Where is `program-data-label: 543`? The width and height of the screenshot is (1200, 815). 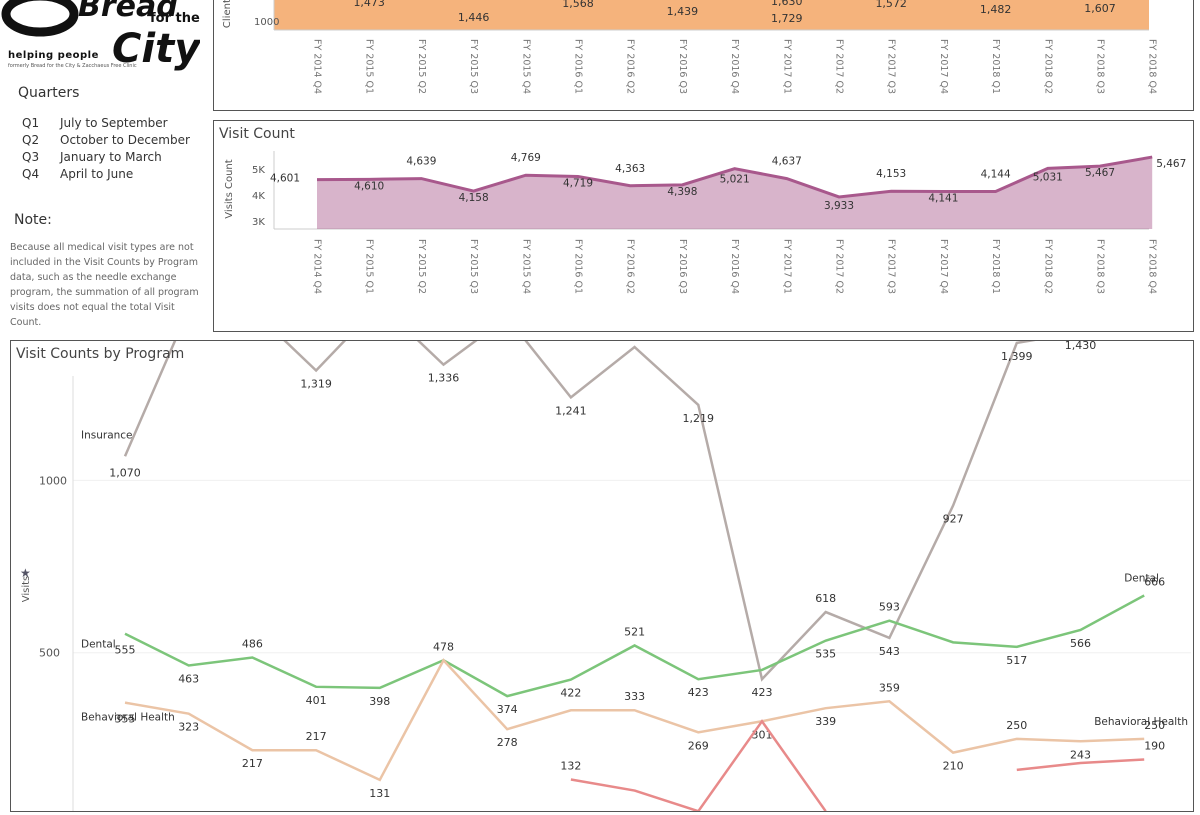 program-data-label: 543 is located at coordinates (889, 651).